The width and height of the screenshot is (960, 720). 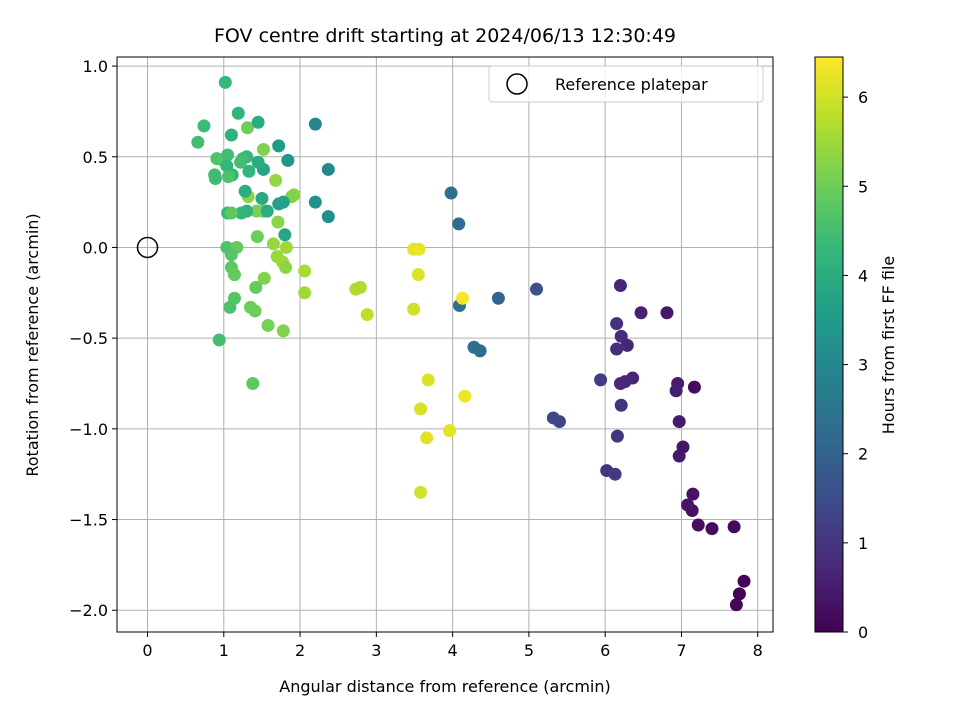 What do you see at coordinates (376, 650) in the screenshot?
I see `x-tick-label: 3` at bounding box center [376, 650].